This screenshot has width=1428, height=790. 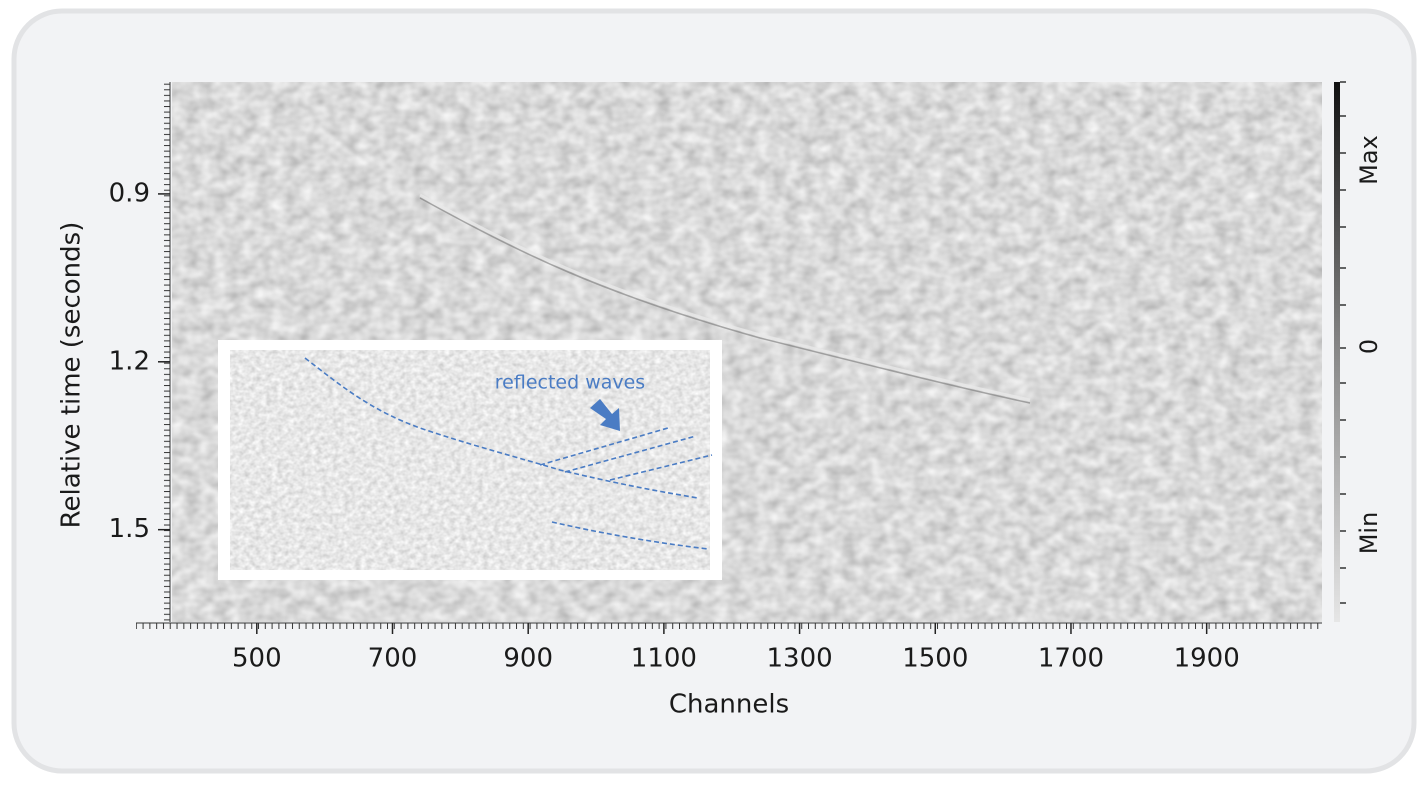 What do you see at coordinates (129, 529) in the screenshot?
I see `y-tick-label: 1.5` at bounding box center [129, 529].